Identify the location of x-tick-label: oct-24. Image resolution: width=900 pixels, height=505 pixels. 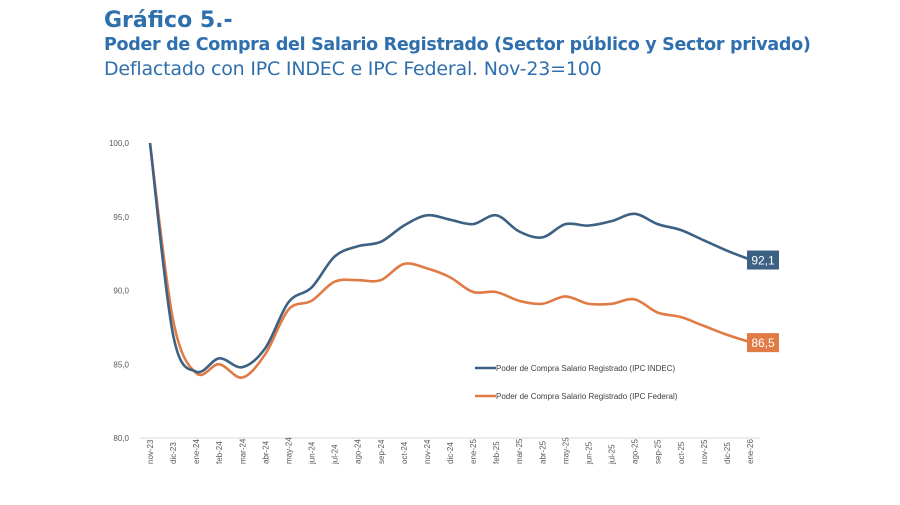
(404, 452).